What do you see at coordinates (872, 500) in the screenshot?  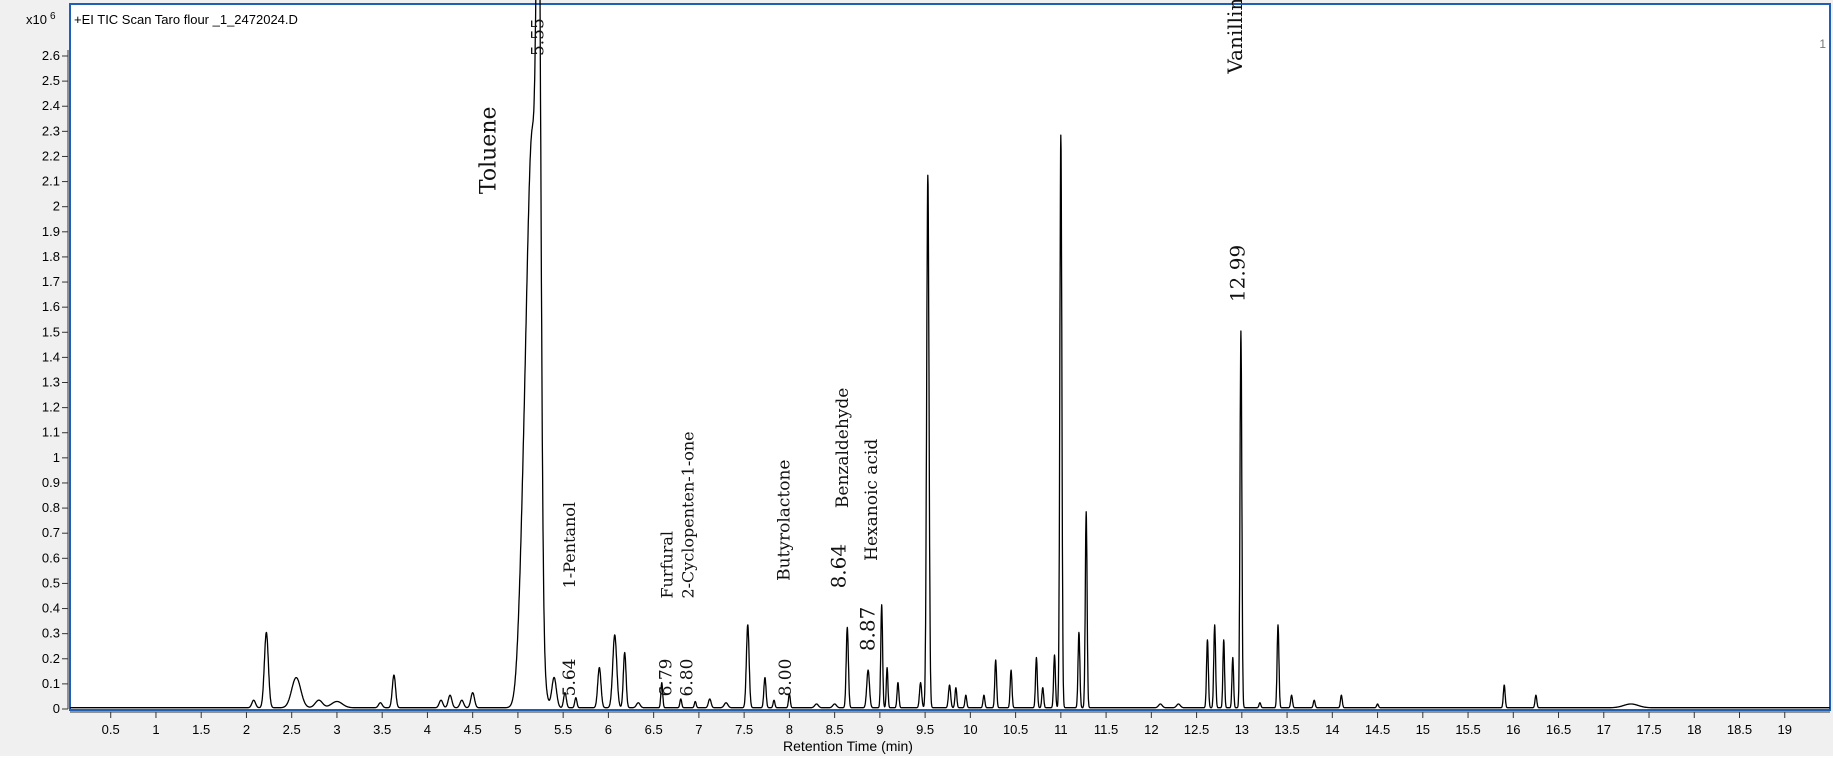 I see `peak-annotation: Hexanoic acid` at bounding box center [872, 500].